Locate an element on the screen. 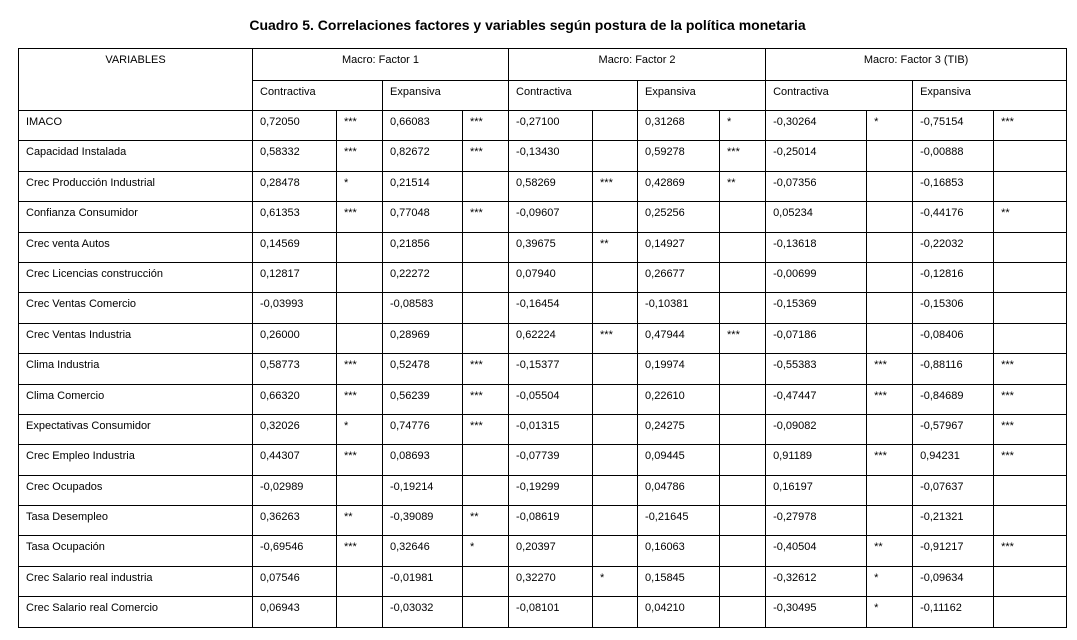  sub-header: Contractiva is located at coordinates (317, 95).